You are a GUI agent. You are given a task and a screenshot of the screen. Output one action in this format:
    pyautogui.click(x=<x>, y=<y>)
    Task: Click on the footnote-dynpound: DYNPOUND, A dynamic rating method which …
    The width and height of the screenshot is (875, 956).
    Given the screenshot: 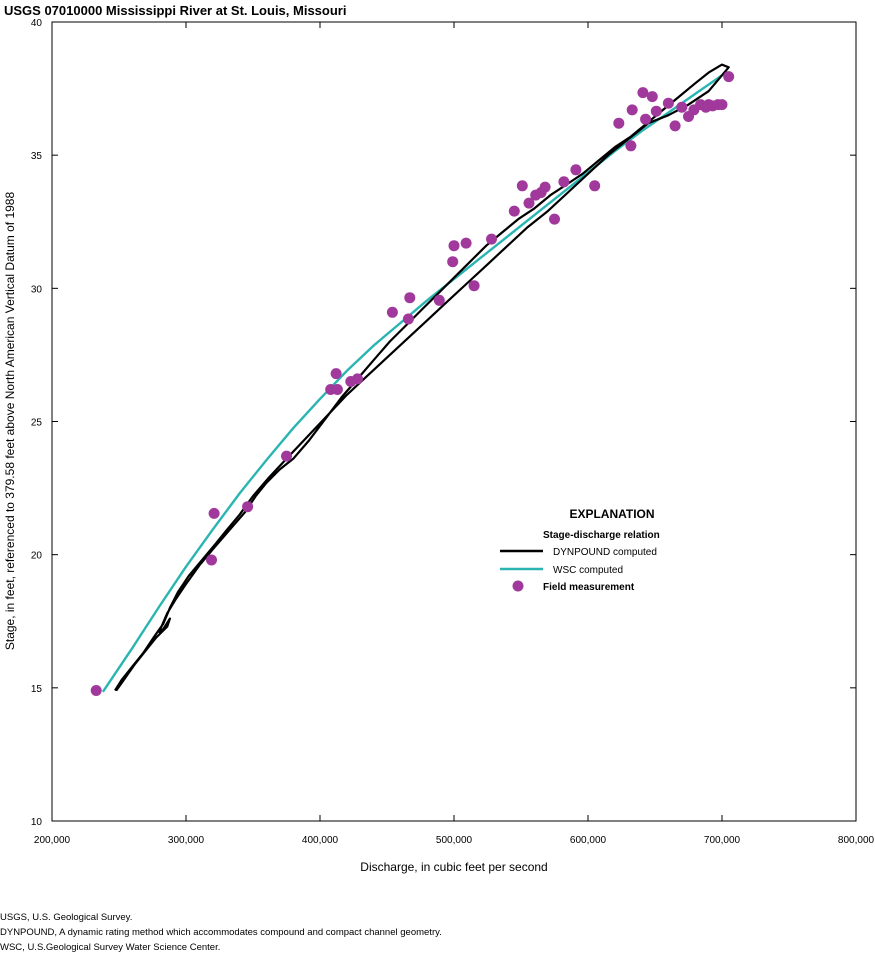 What is the action you would take?
    pyautogui.click(x=221, y=932)
    